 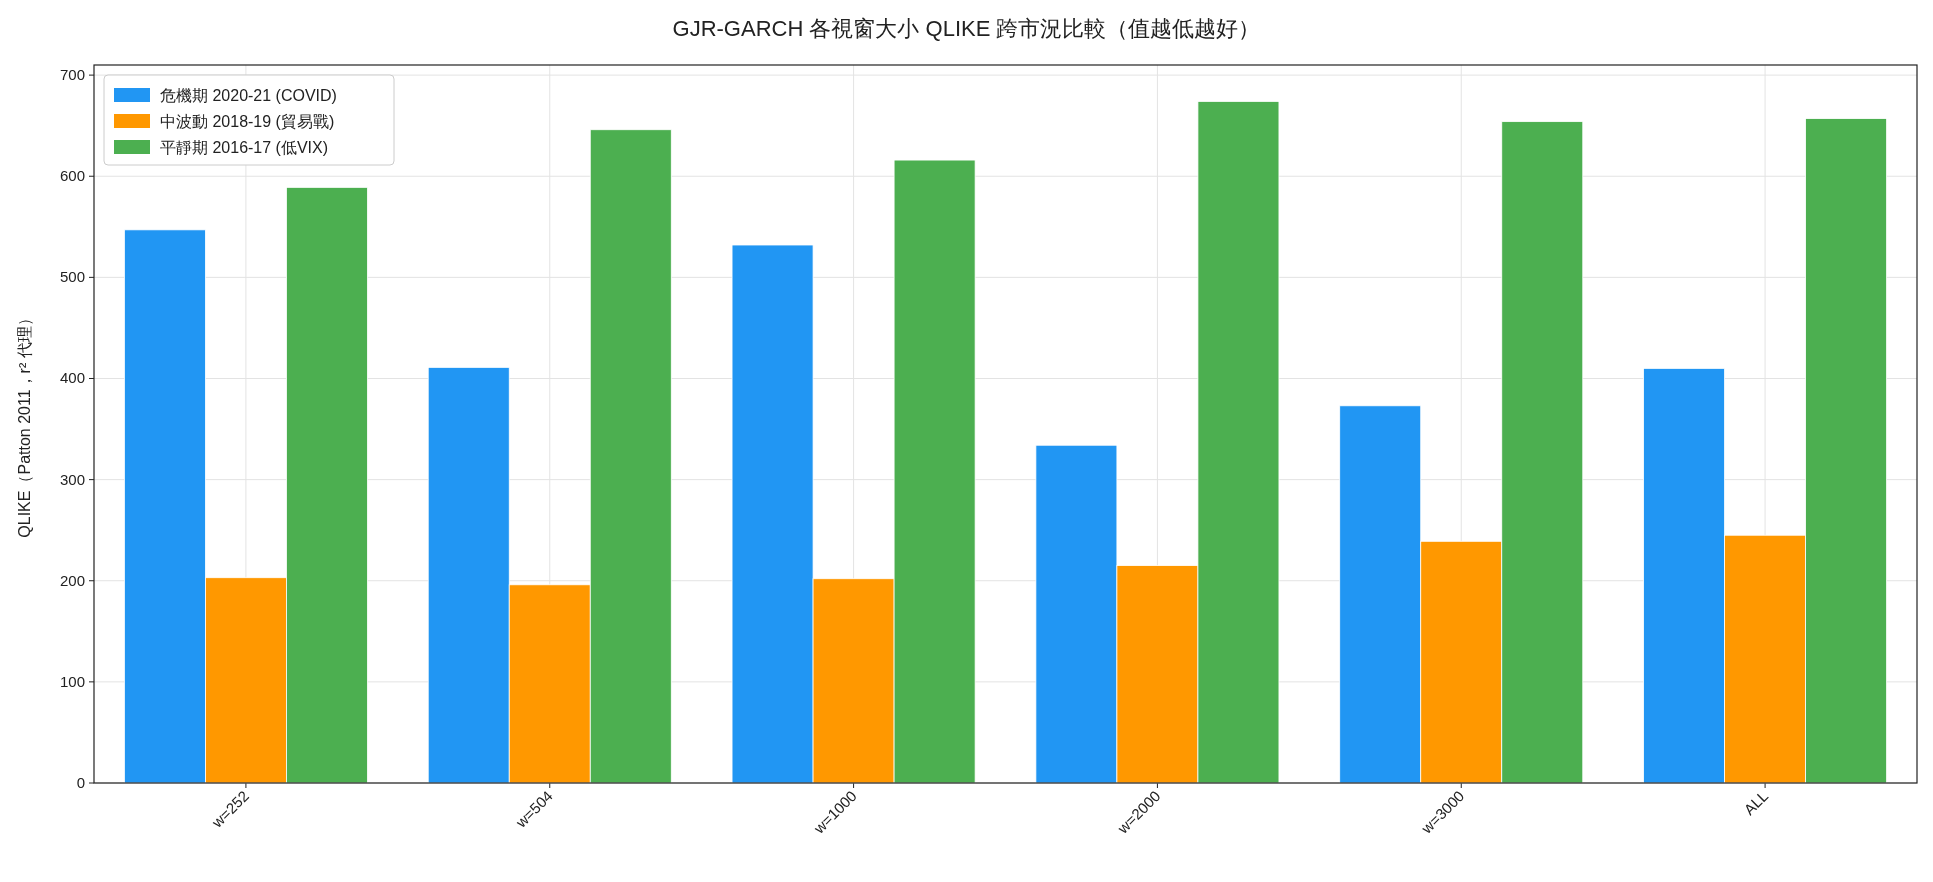 I want to click on y-tick-label: 400, so click(x=72, y=378).